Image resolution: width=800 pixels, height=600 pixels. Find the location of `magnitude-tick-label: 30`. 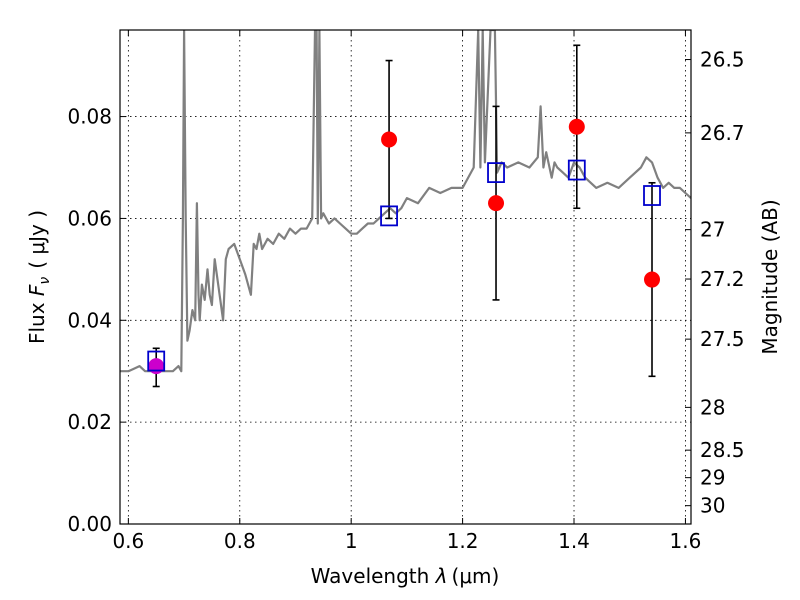

magnitude-tick-label: 30 is located at coordinates (712, 506).